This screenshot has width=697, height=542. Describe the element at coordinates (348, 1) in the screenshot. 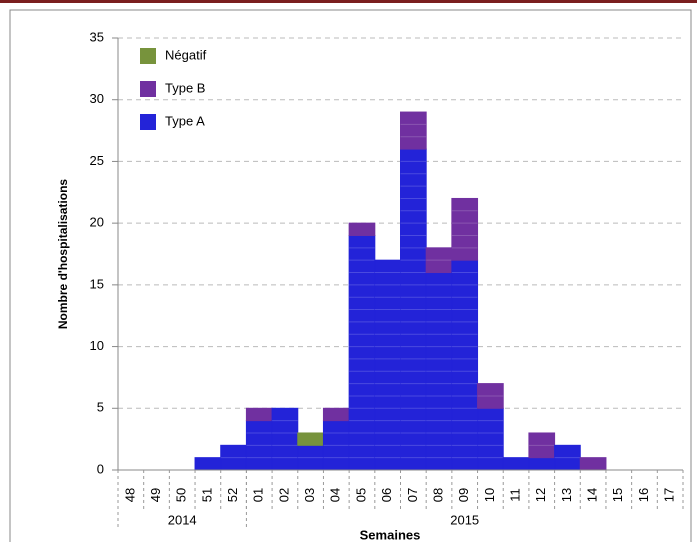

I see `top-rule` at that location.